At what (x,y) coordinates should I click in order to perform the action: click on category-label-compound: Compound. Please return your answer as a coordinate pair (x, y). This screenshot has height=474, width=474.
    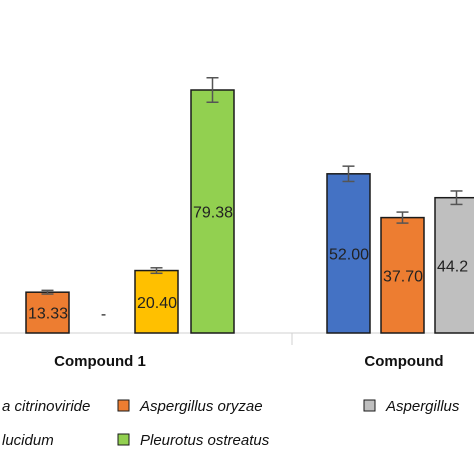
    Looking at the image, I should click on (403, 361).